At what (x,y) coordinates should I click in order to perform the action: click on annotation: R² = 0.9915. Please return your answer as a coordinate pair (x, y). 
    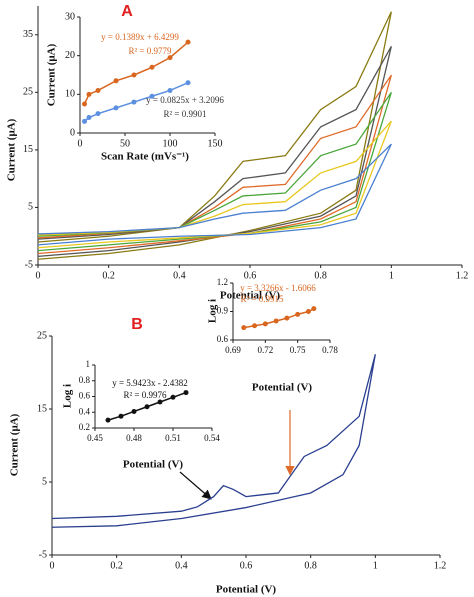
    Looking at the image, I should click on (262, 299).